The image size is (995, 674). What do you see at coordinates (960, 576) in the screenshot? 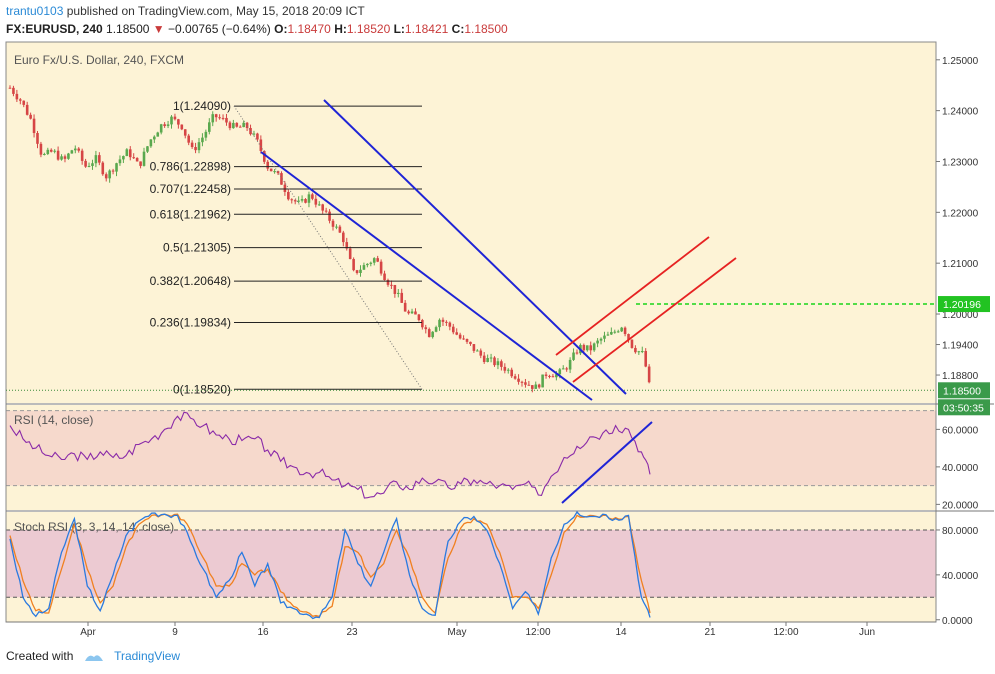
I see `stoch-tick-label: 40.0000` at bounding box center [960, 576].